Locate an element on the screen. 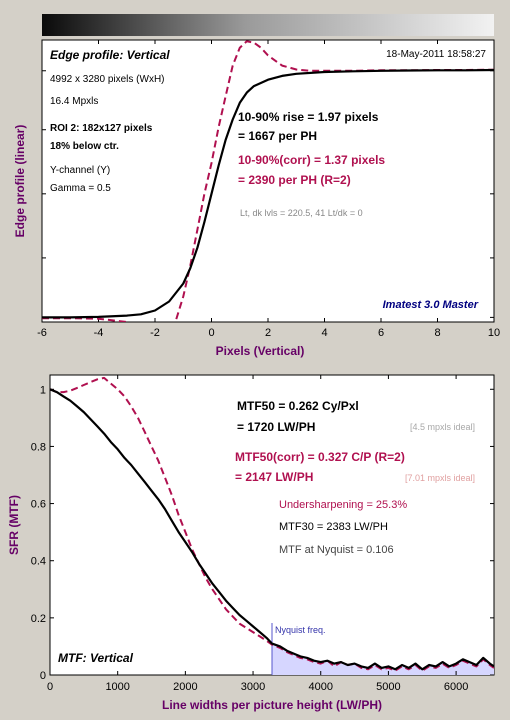  grayscale-strip is located at coordinates (268, 25).